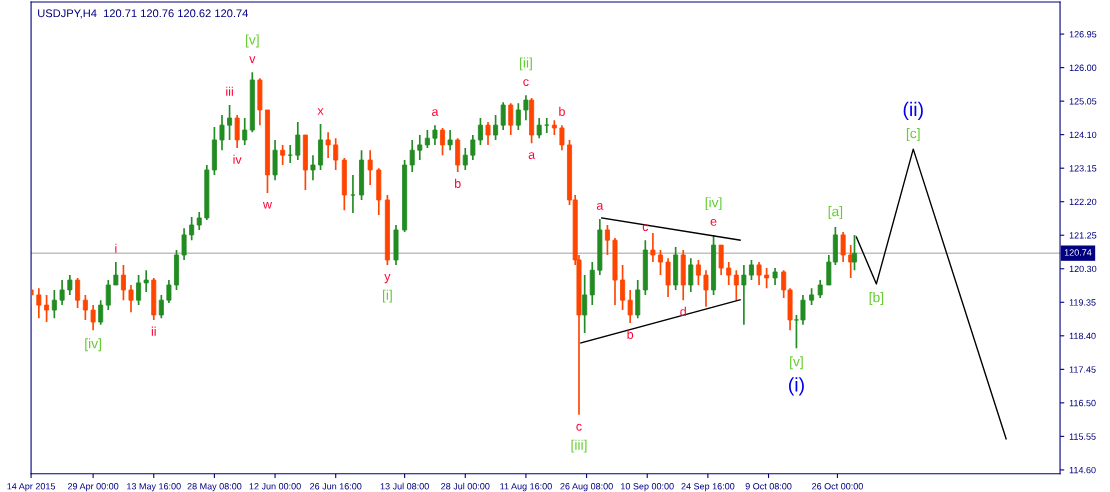  I want to click on x-tick-label: 28 Jul 00:00, so click(465, 486).